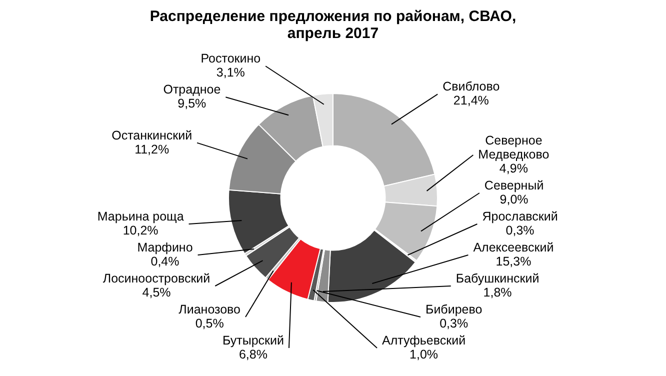 Image resolution: width=666 pixels, height=376 pixels. I want to click on slice-label: Марьина роща, so click(140, 216).